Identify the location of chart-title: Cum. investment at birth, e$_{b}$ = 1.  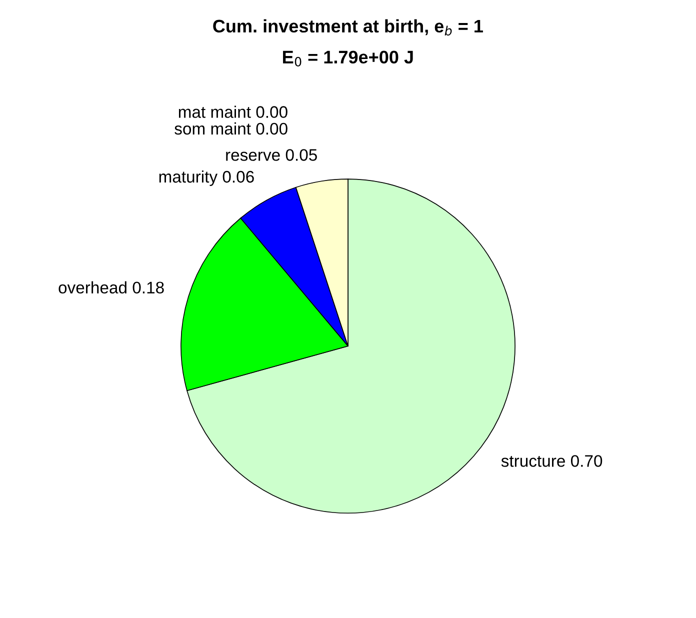
(348, 27).